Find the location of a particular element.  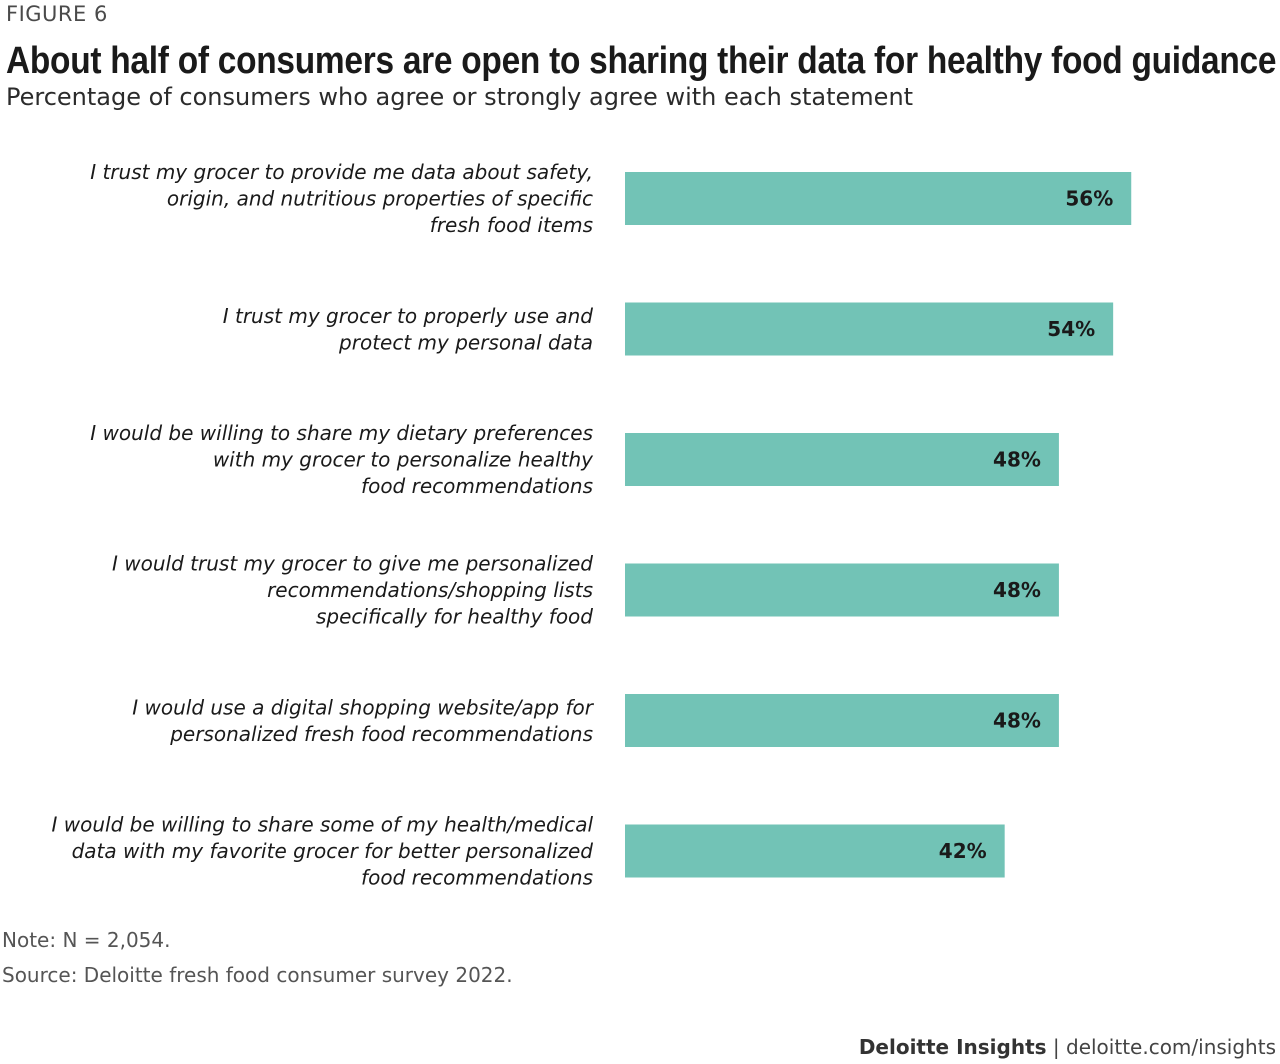

value-label-4: 48% is located at coordinates (1017, 590).